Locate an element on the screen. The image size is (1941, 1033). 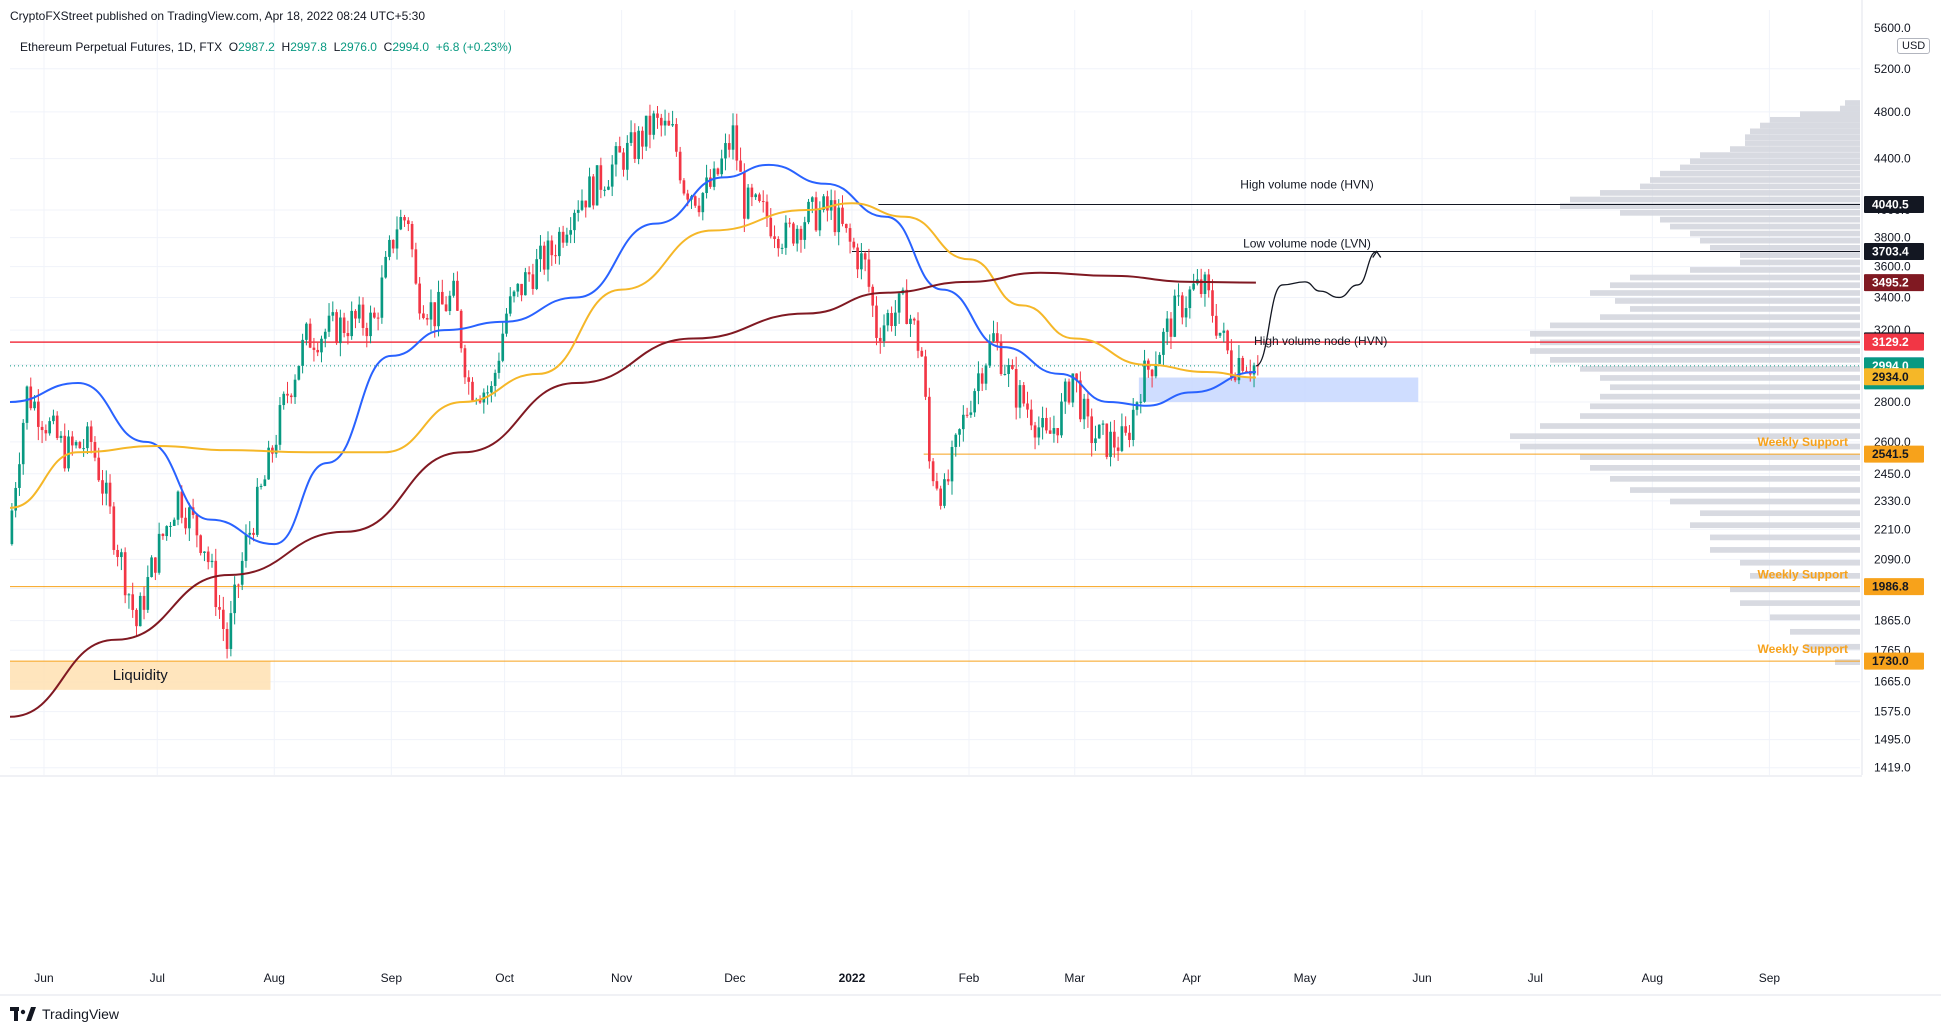
price-tick-label: 2600.0 is located at coordinates (1892, 442).